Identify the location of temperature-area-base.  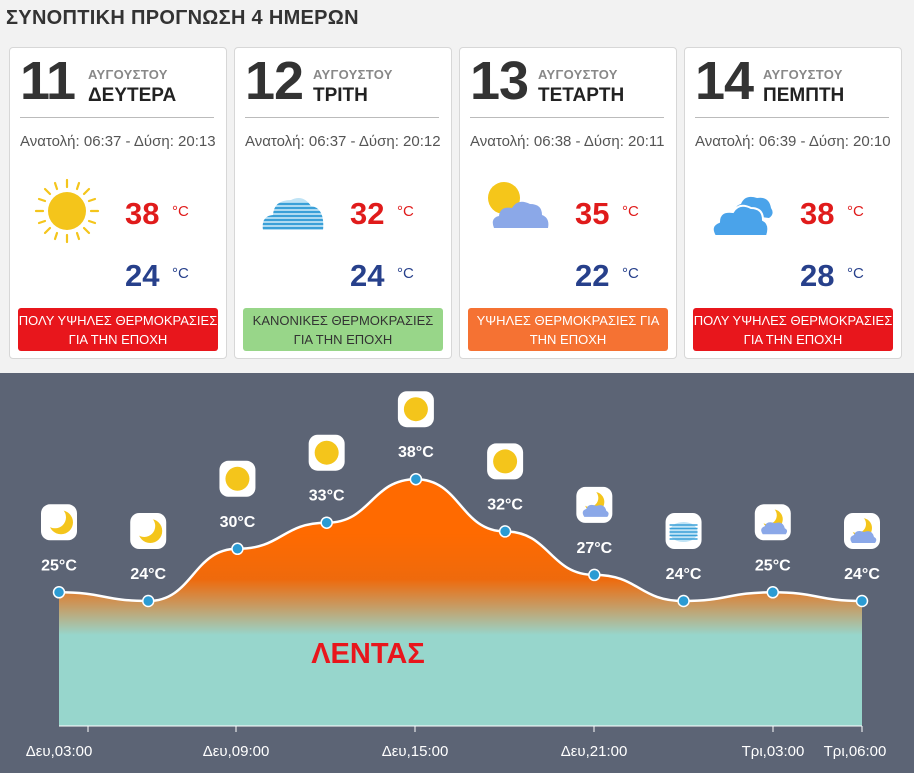
(460, 680).